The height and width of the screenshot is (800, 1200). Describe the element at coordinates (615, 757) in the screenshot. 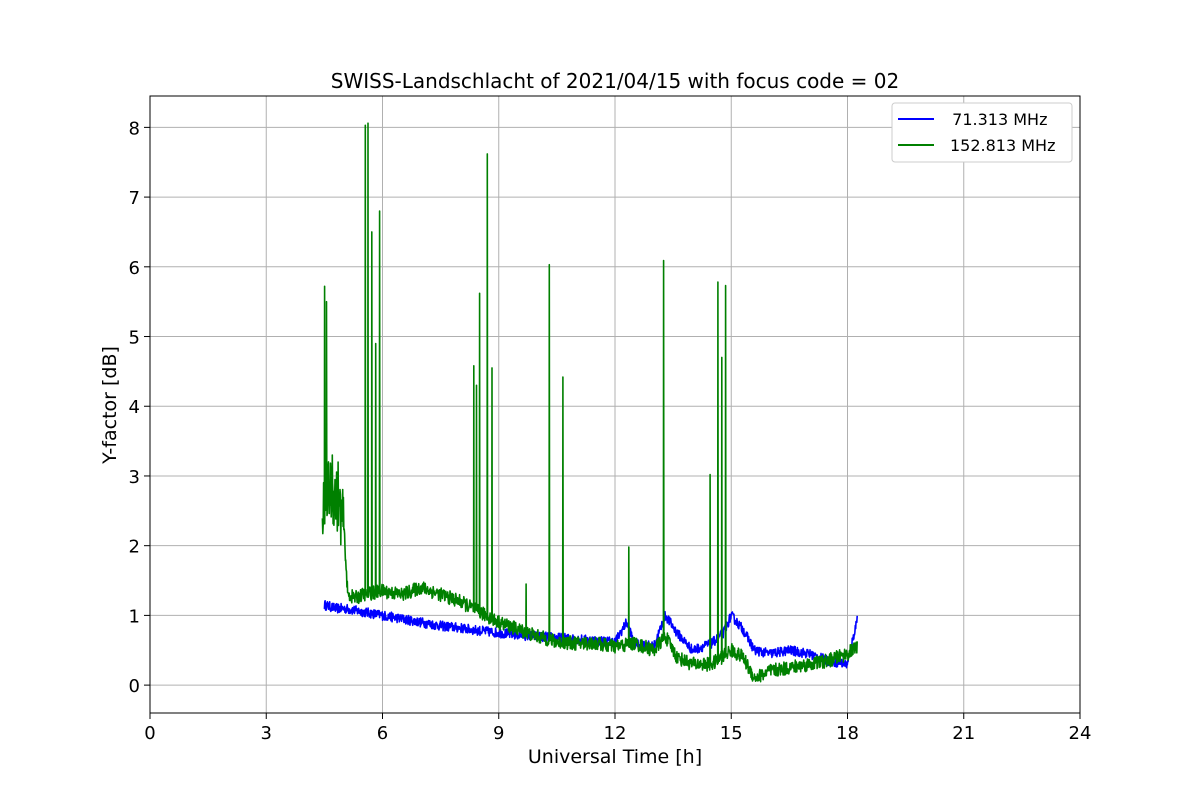

I see `x-axis-label: Universal Time [h]` at that location.